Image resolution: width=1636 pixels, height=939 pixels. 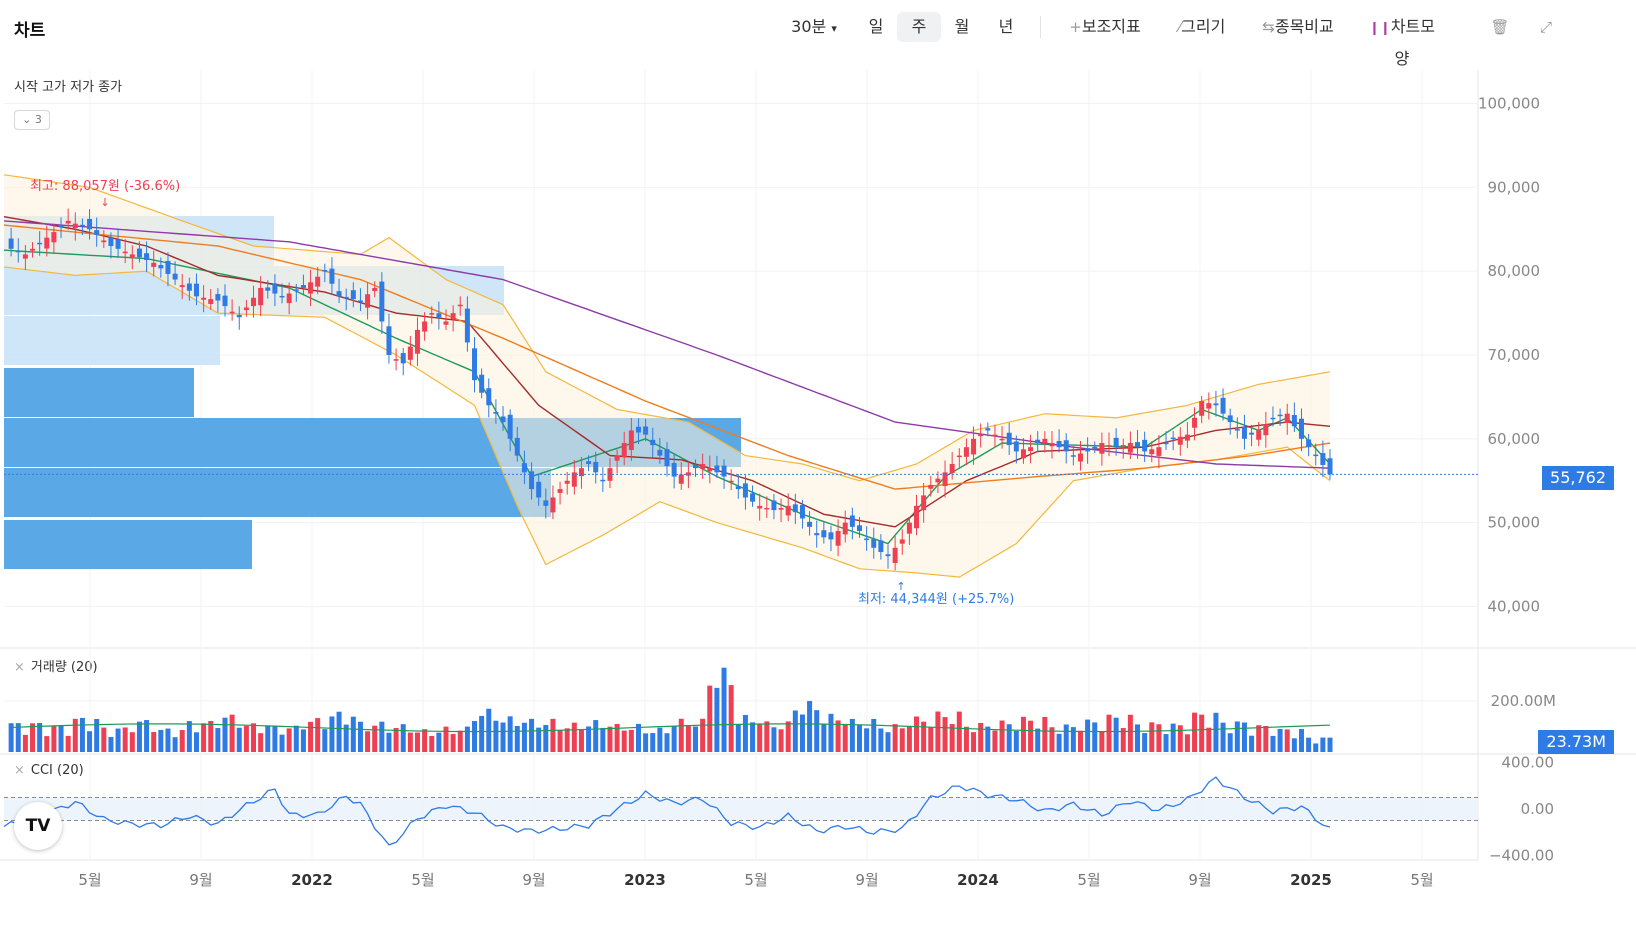 What do you see at coordinates (876, 26) in the screenshot?
I see `period-day: 일` at bounding box center [876, 26].